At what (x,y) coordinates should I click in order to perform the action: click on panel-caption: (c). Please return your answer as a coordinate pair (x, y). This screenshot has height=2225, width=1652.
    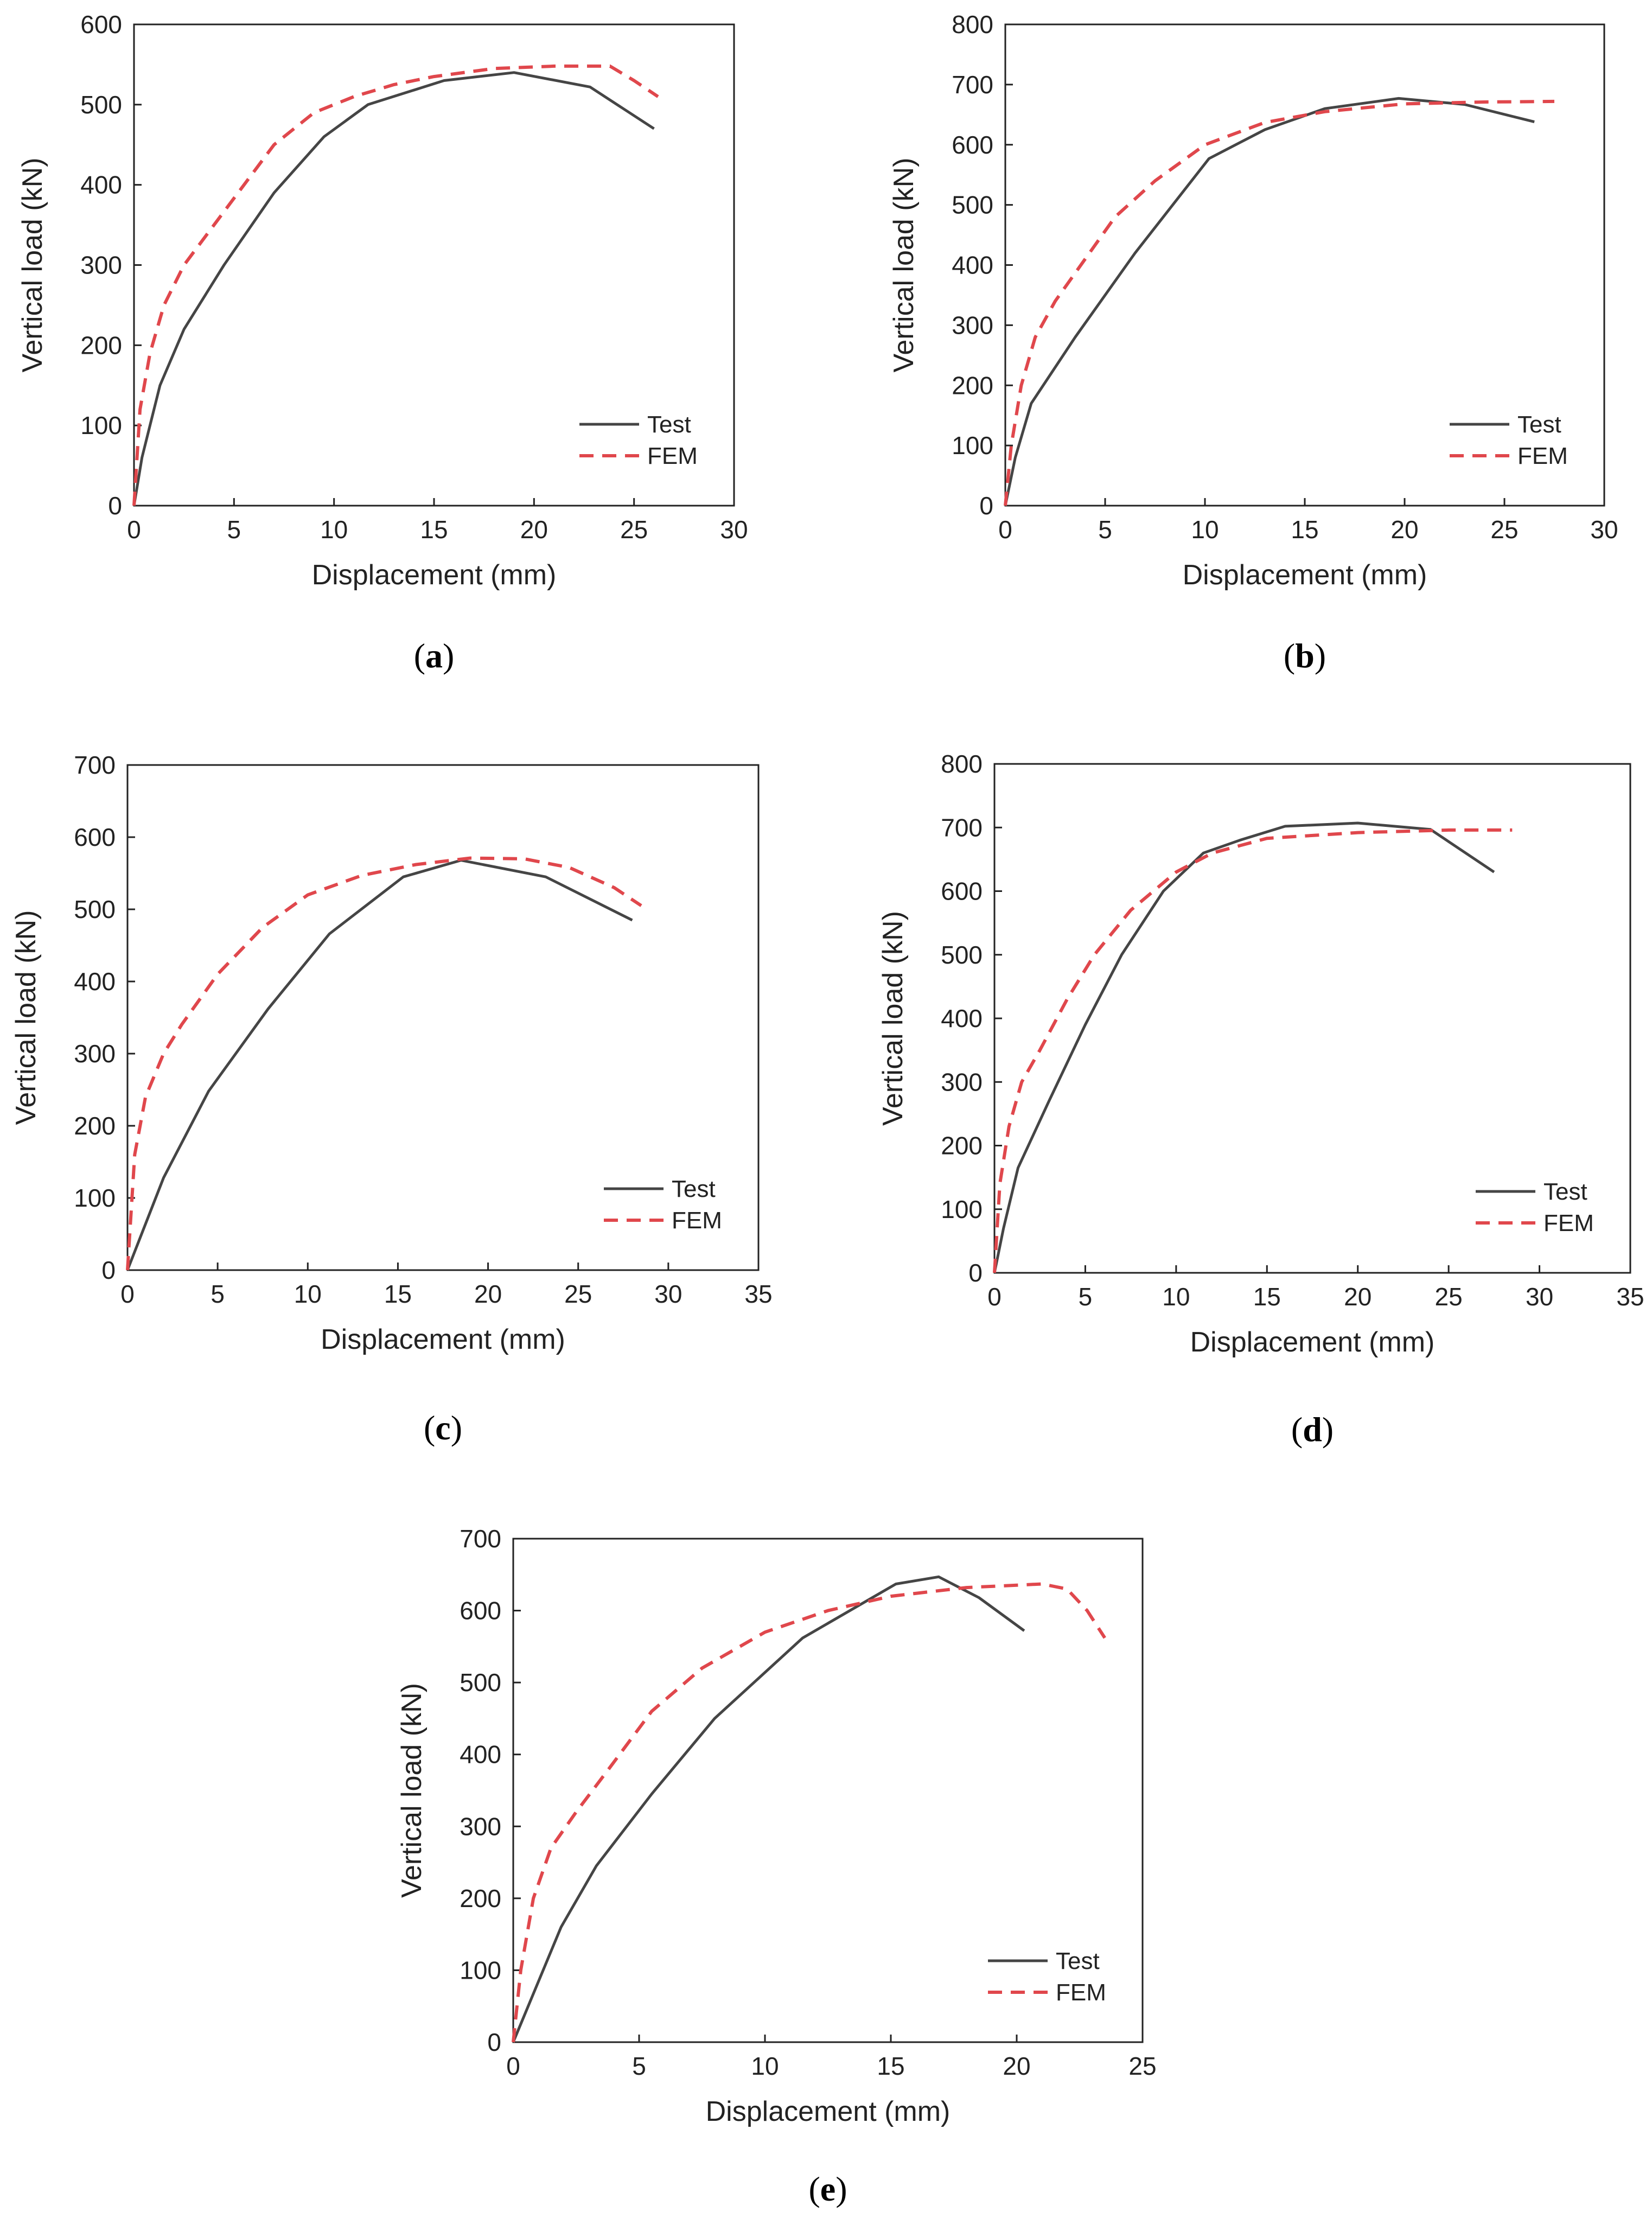
    Looking at the image, I should click on (443, 1427).